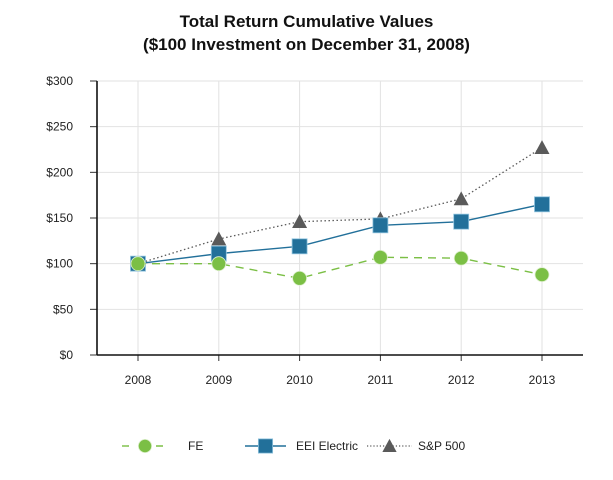 This screenshot has height=480, width=613. What do you see at coordinates (461, 380) in the screenshot?
I see `x-tick-label: 2012` at bounding box center [461, 380].